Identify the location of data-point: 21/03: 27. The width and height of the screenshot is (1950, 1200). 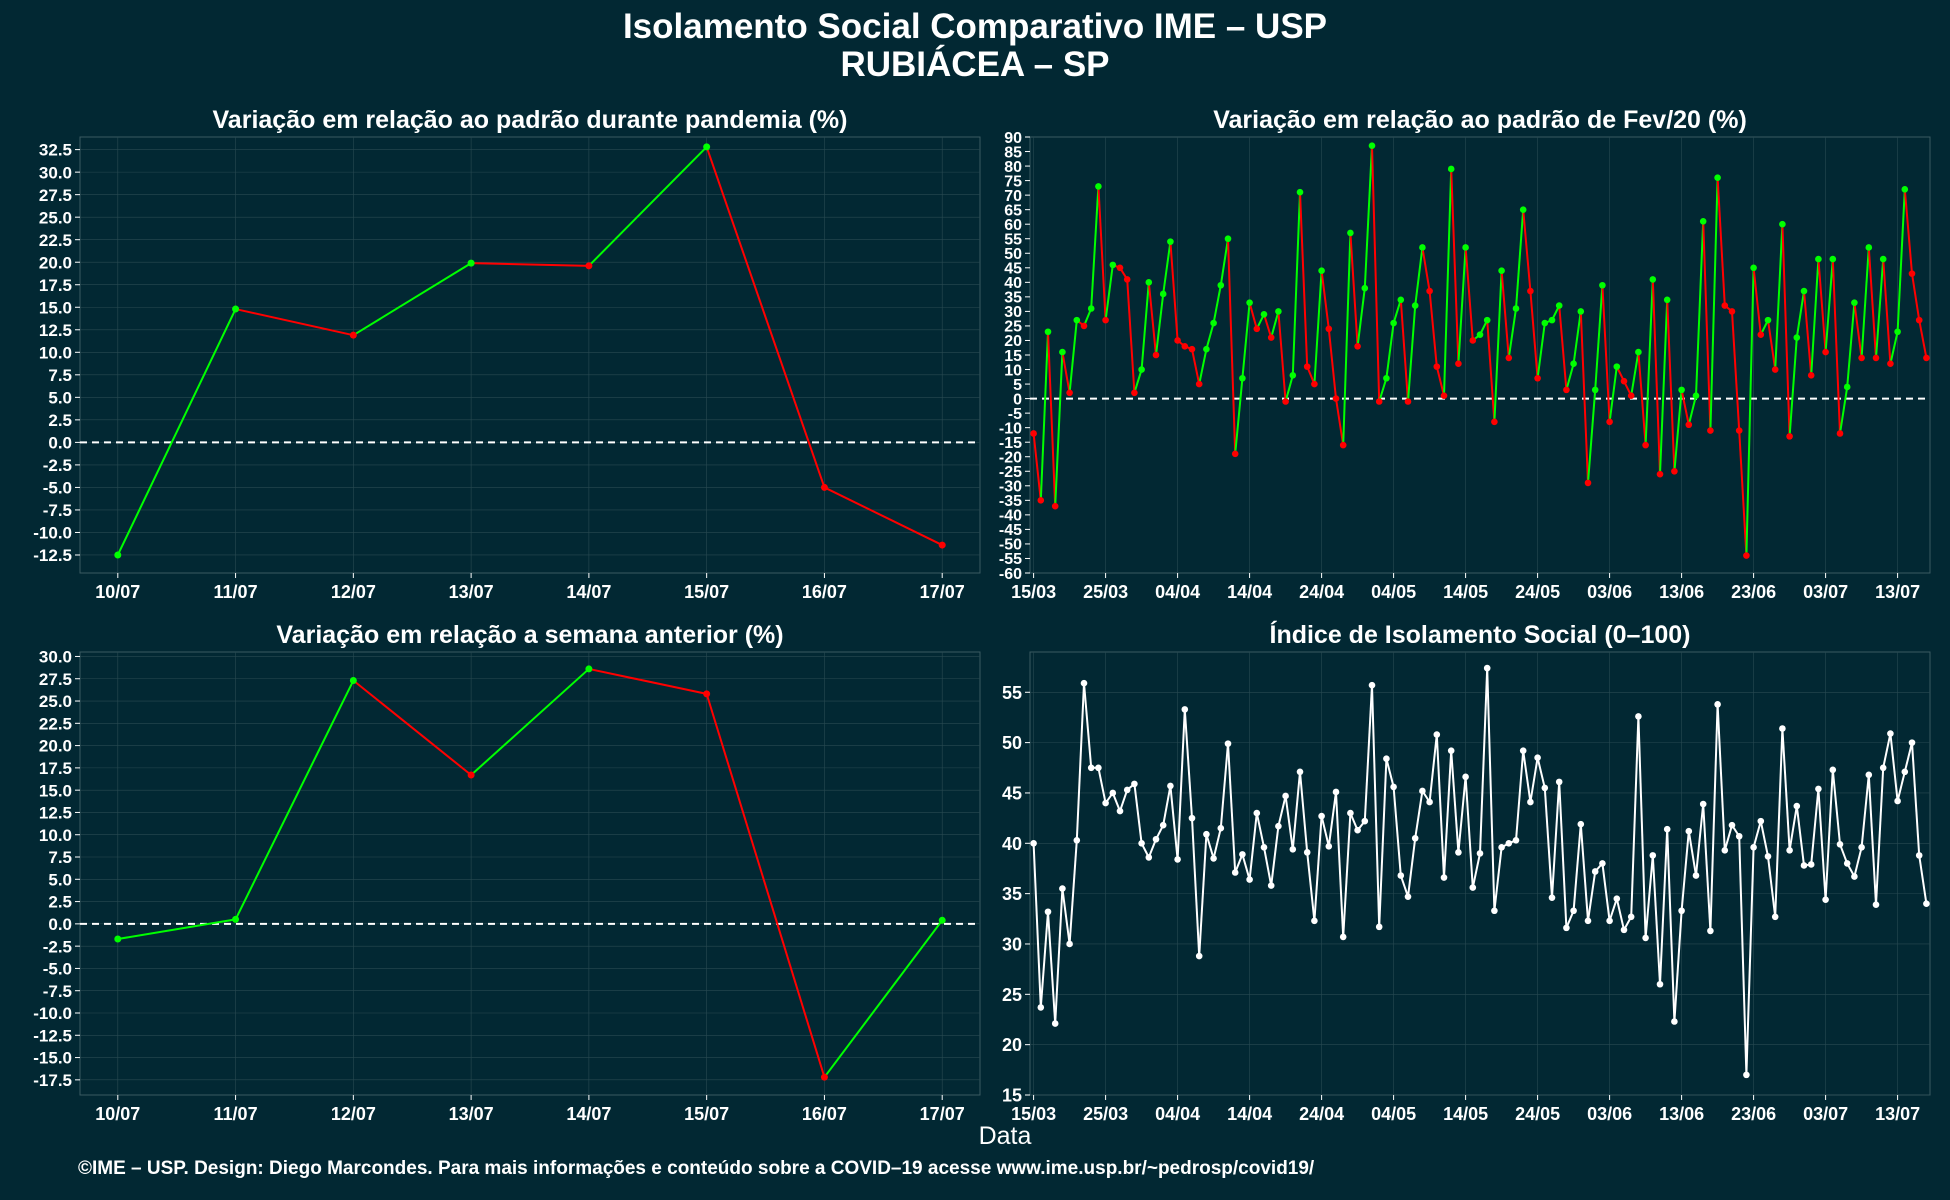
(1077, 320).